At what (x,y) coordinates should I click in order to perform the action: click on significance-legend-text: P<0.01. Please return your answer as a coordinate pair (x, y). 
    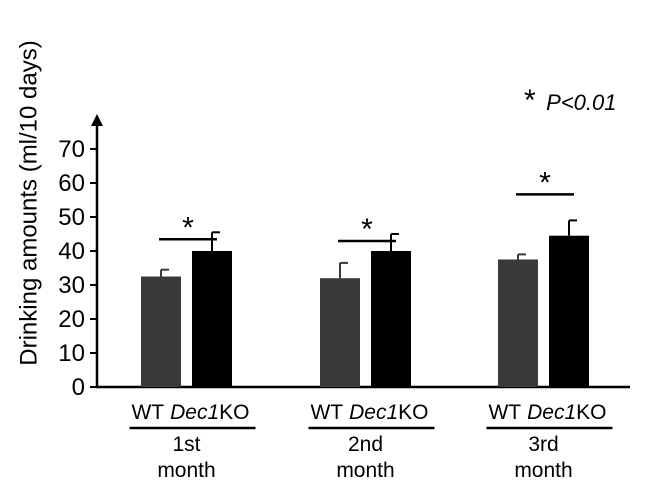
    Looking at the image, I should click on (581, 102).